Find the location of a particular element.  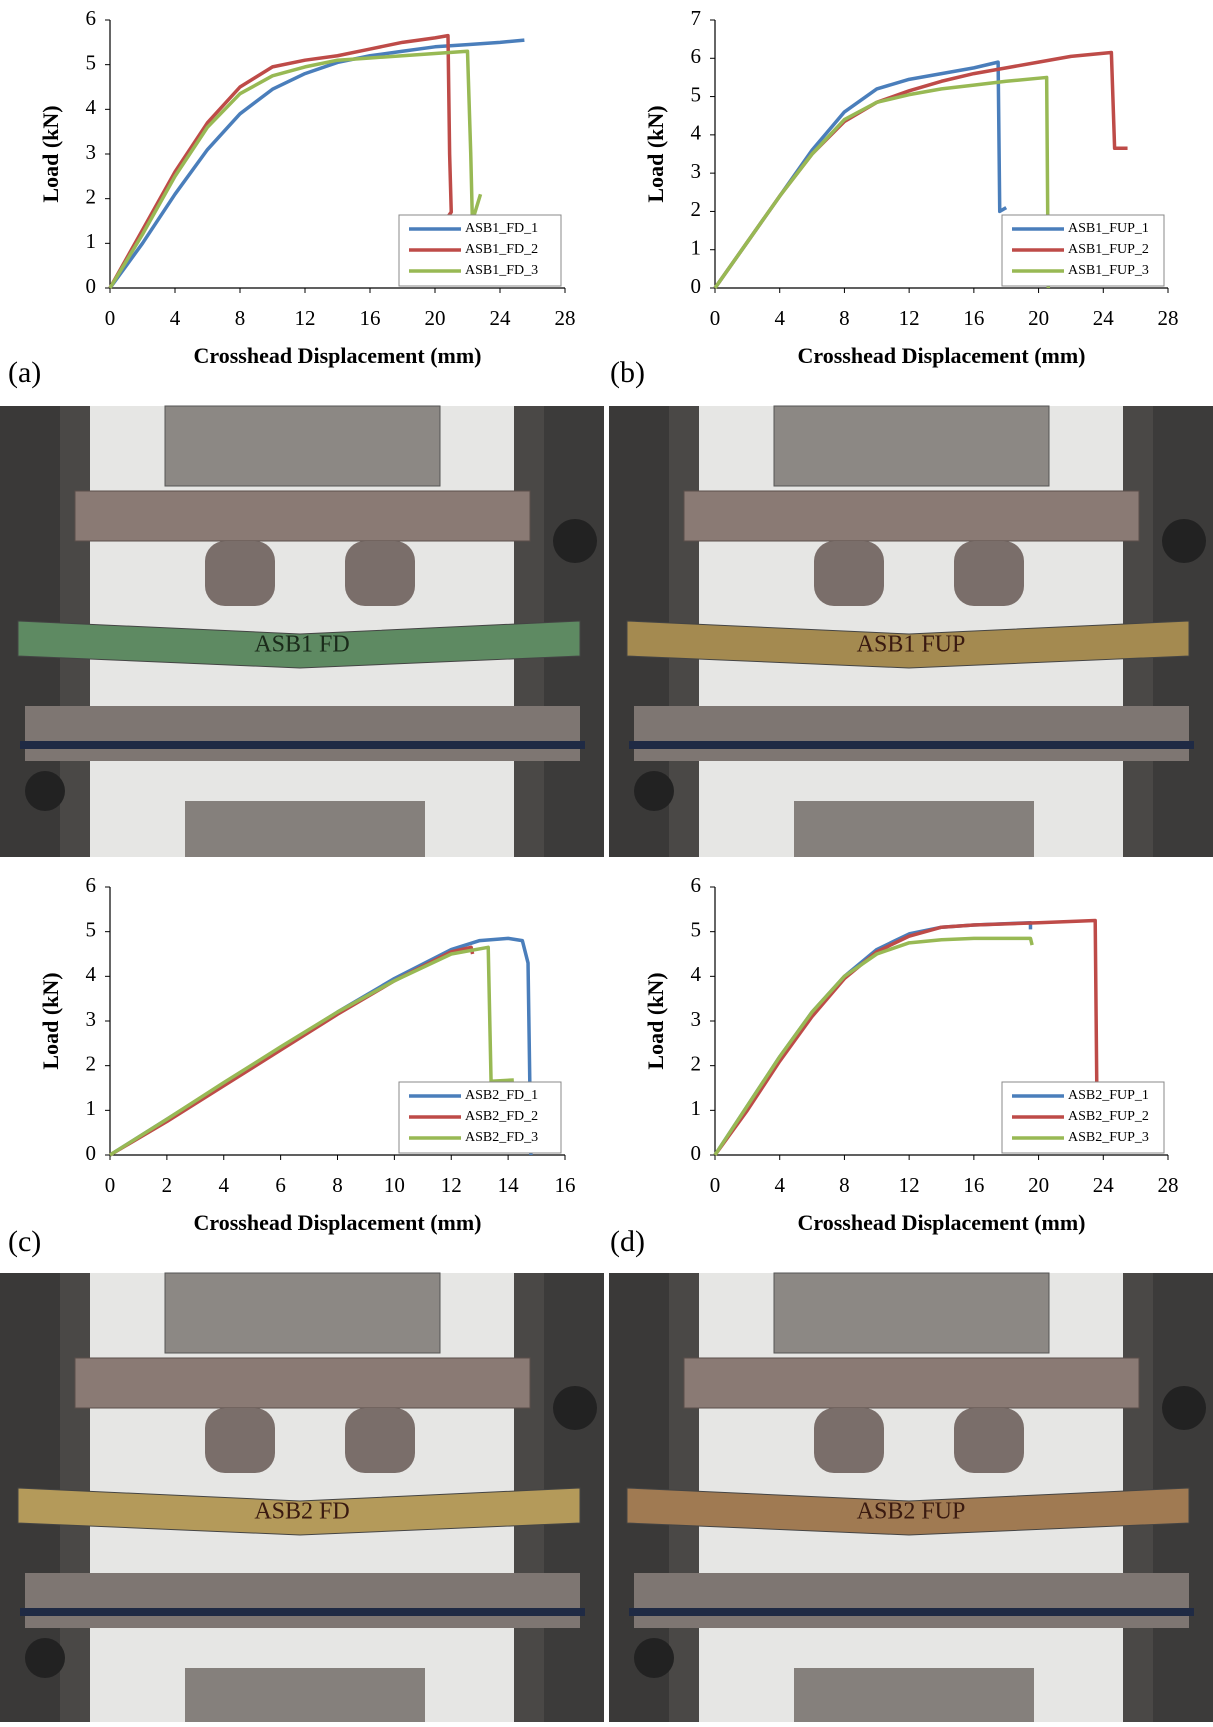

legend-label: ASB1_FUP_1 is located at coordinates (1108, 228).